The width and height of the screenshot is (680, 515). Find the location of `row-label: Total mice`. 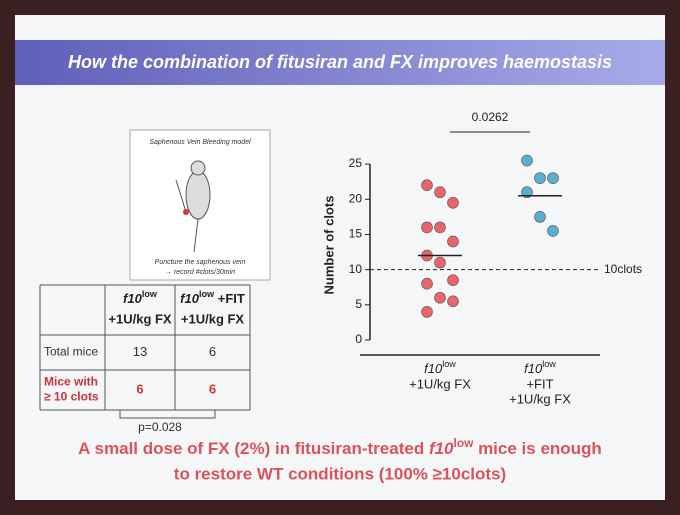

row-label: Total mice is located at coordinates (71, 352).